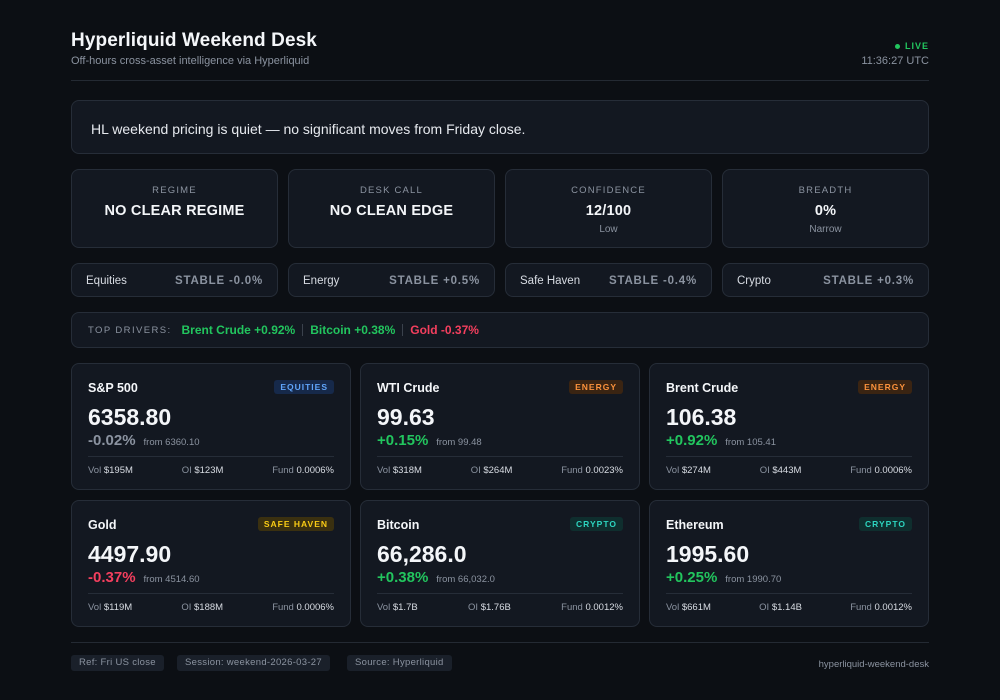  What do you see at coordinates (304, 387) in the screenshot?
I see `category-badge: EQUITIES` at bounding box center [304, 387].